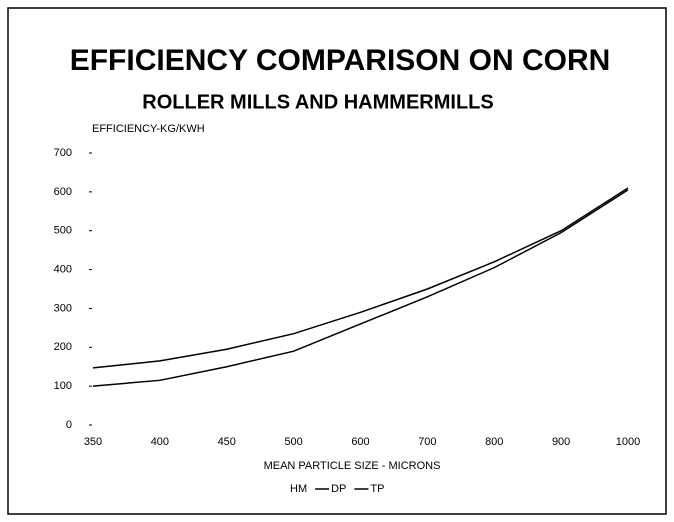 The width and height of the screenshot is (674, 522). Describe the element at coordinates (628, 442) in the screenshot. I see `x-tick-label: 1000` at that location.